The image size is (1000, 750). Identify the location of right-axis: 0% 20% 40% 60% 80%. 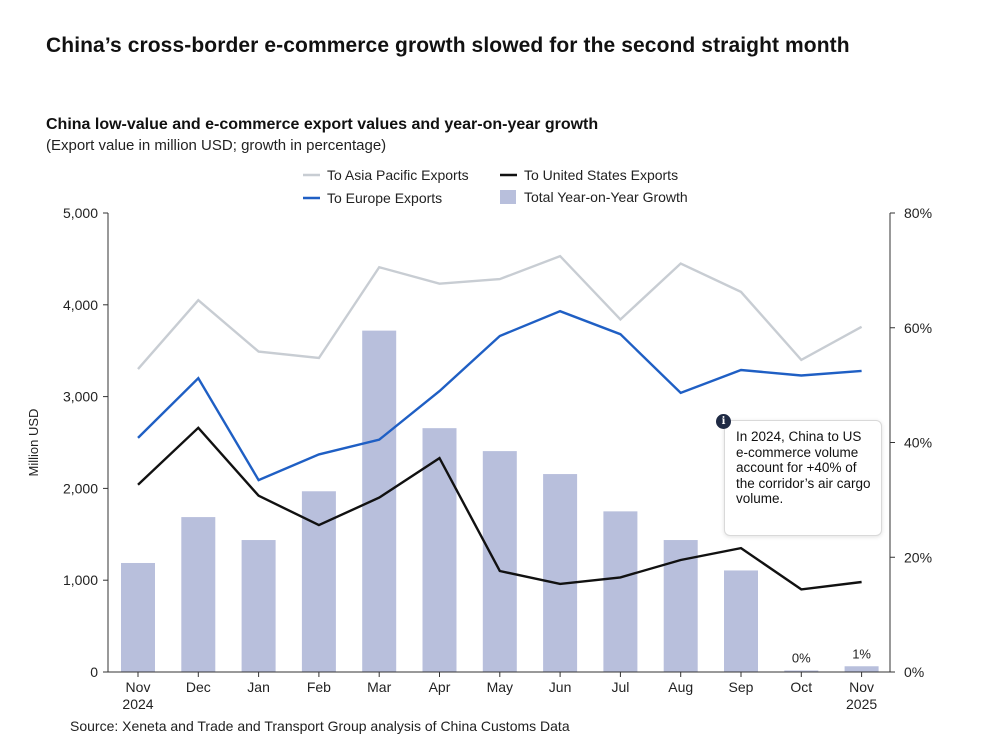
(910, 442).